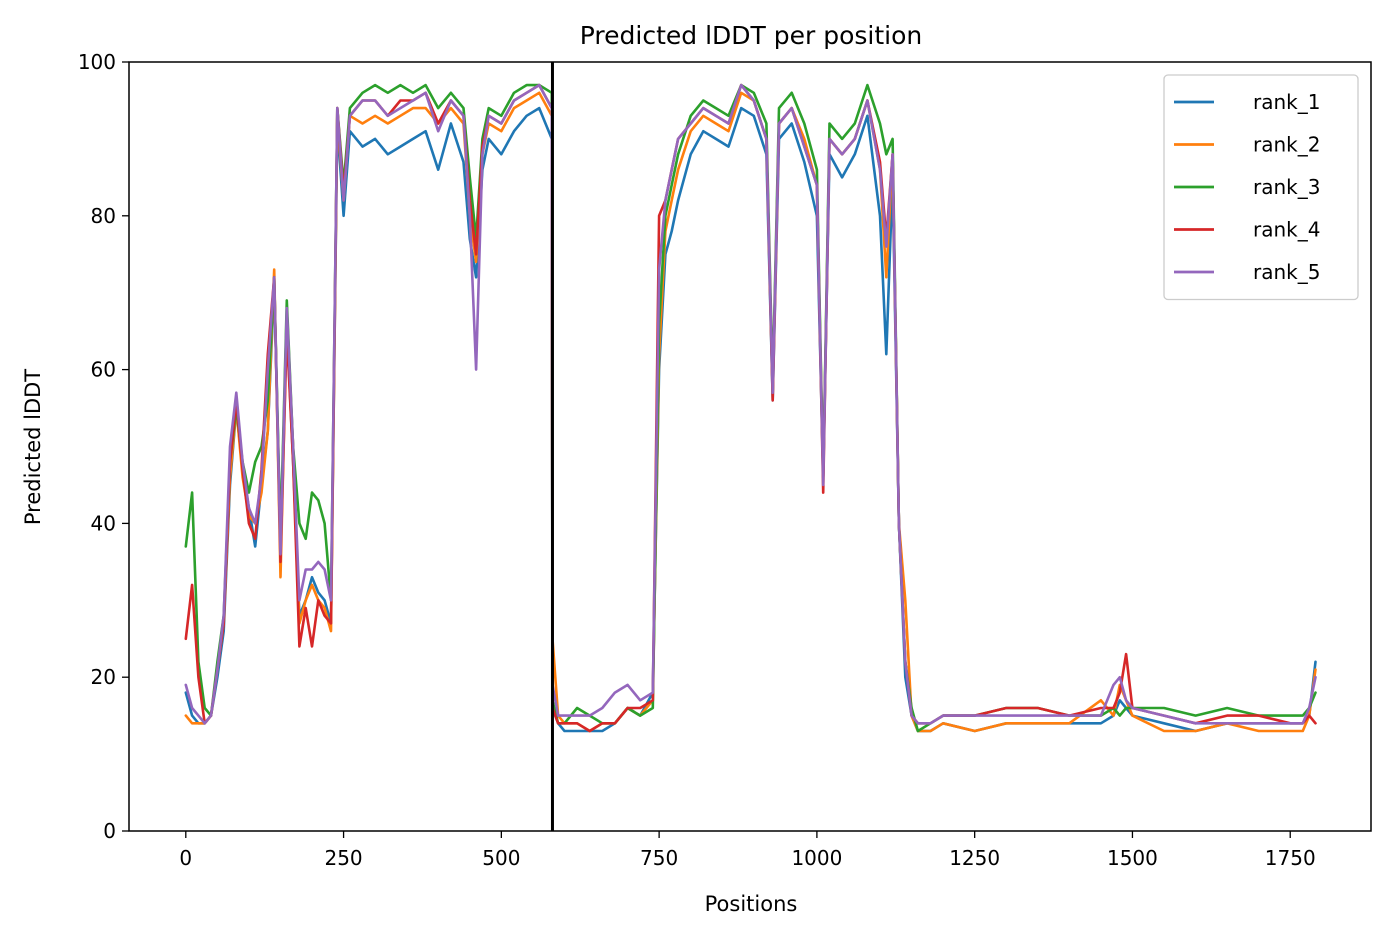 Image resolution: width=1391 pixels, height=939 pixels. I want to click on x-tick-label: 250, so click(343, 858).